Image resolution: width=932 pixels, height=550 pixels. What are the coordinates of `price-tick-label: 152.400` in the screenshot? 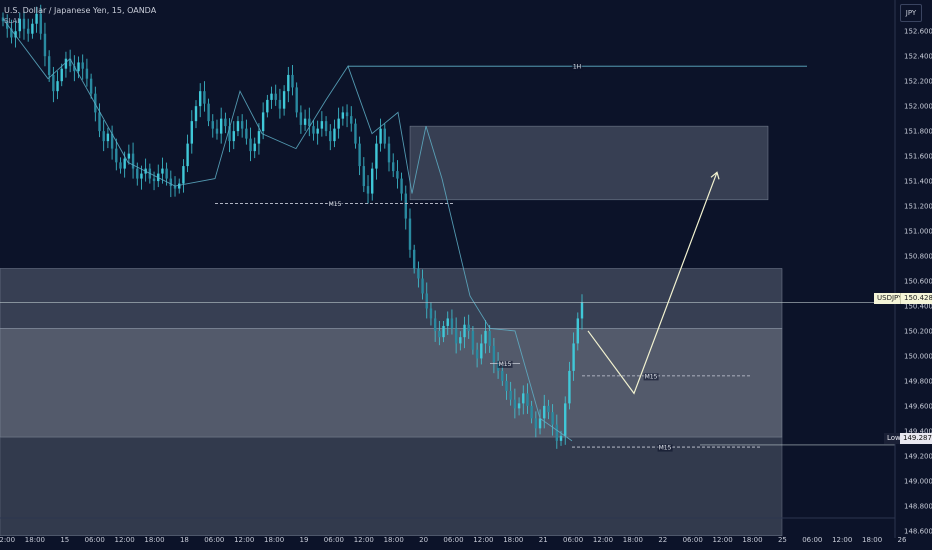 It's located at (918, 57).